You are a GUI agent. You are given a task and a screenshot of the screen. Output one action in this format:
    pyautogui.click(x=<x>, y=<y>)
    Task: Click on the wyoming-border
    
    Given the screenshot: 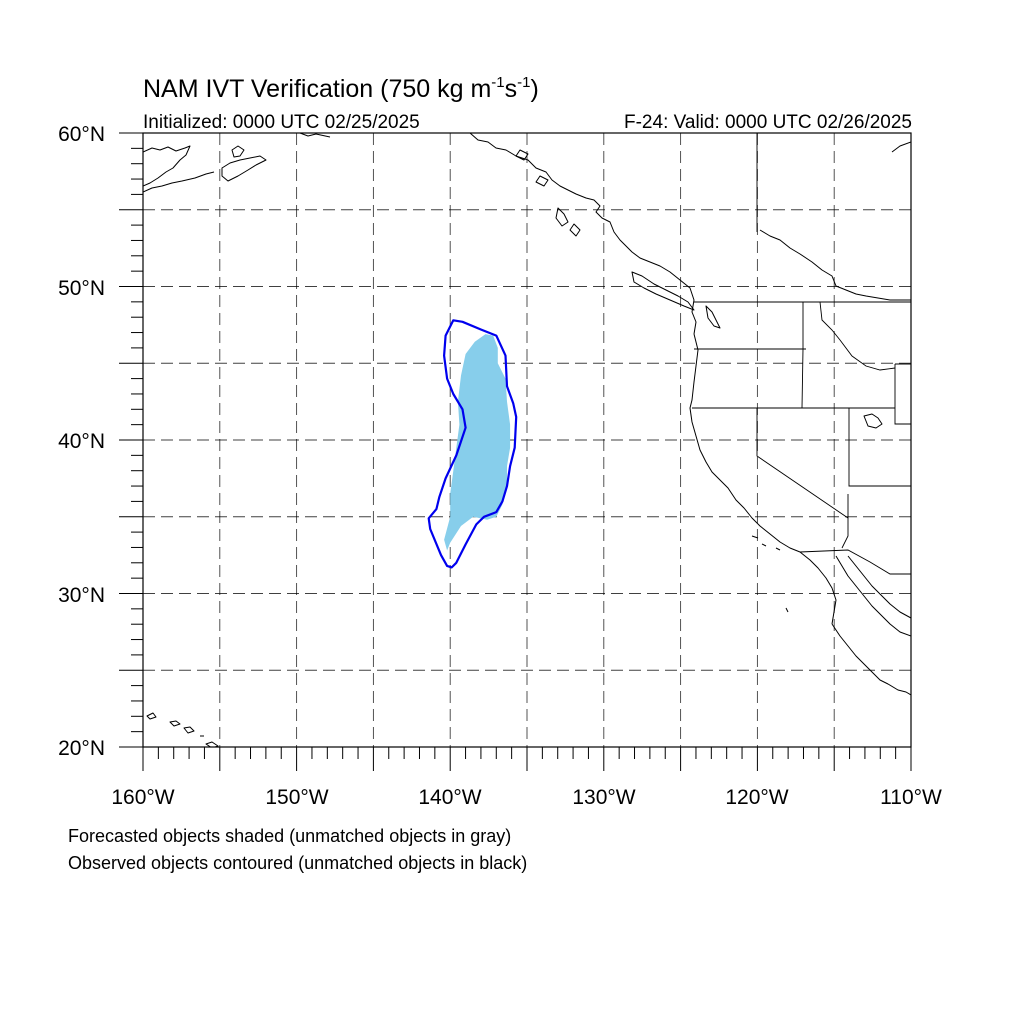 What is the action you would take?
    pyautogui.click(x=902, y=394)
    